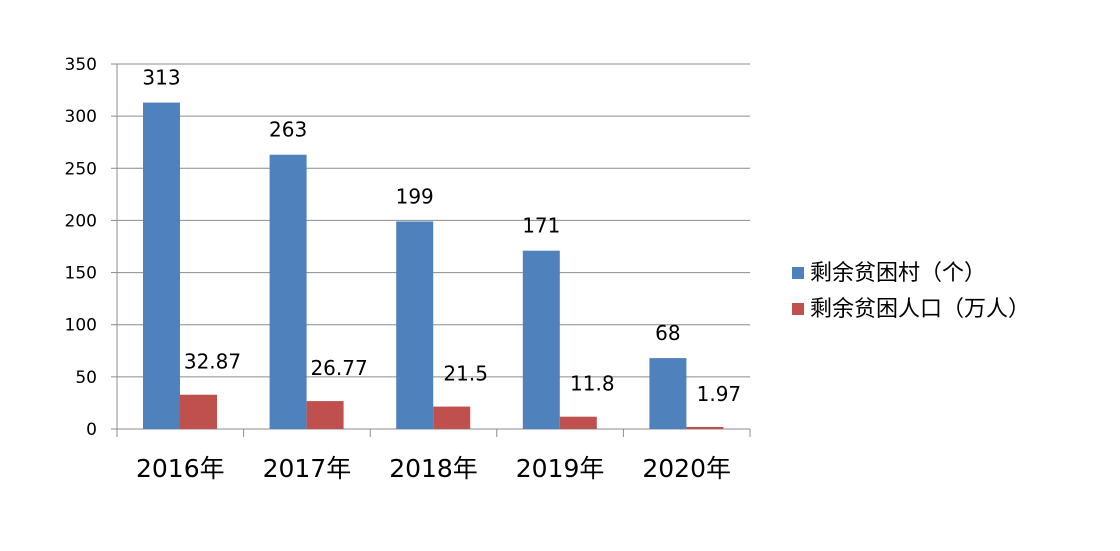 The width and height of the screenshot is (1120, 551). What do you see at coordinates (911, 291) in the screenshot?
I see `legend: 剩余贫困村（个） 剩余贫困人口（万人）` at bounding box center [911, 291].